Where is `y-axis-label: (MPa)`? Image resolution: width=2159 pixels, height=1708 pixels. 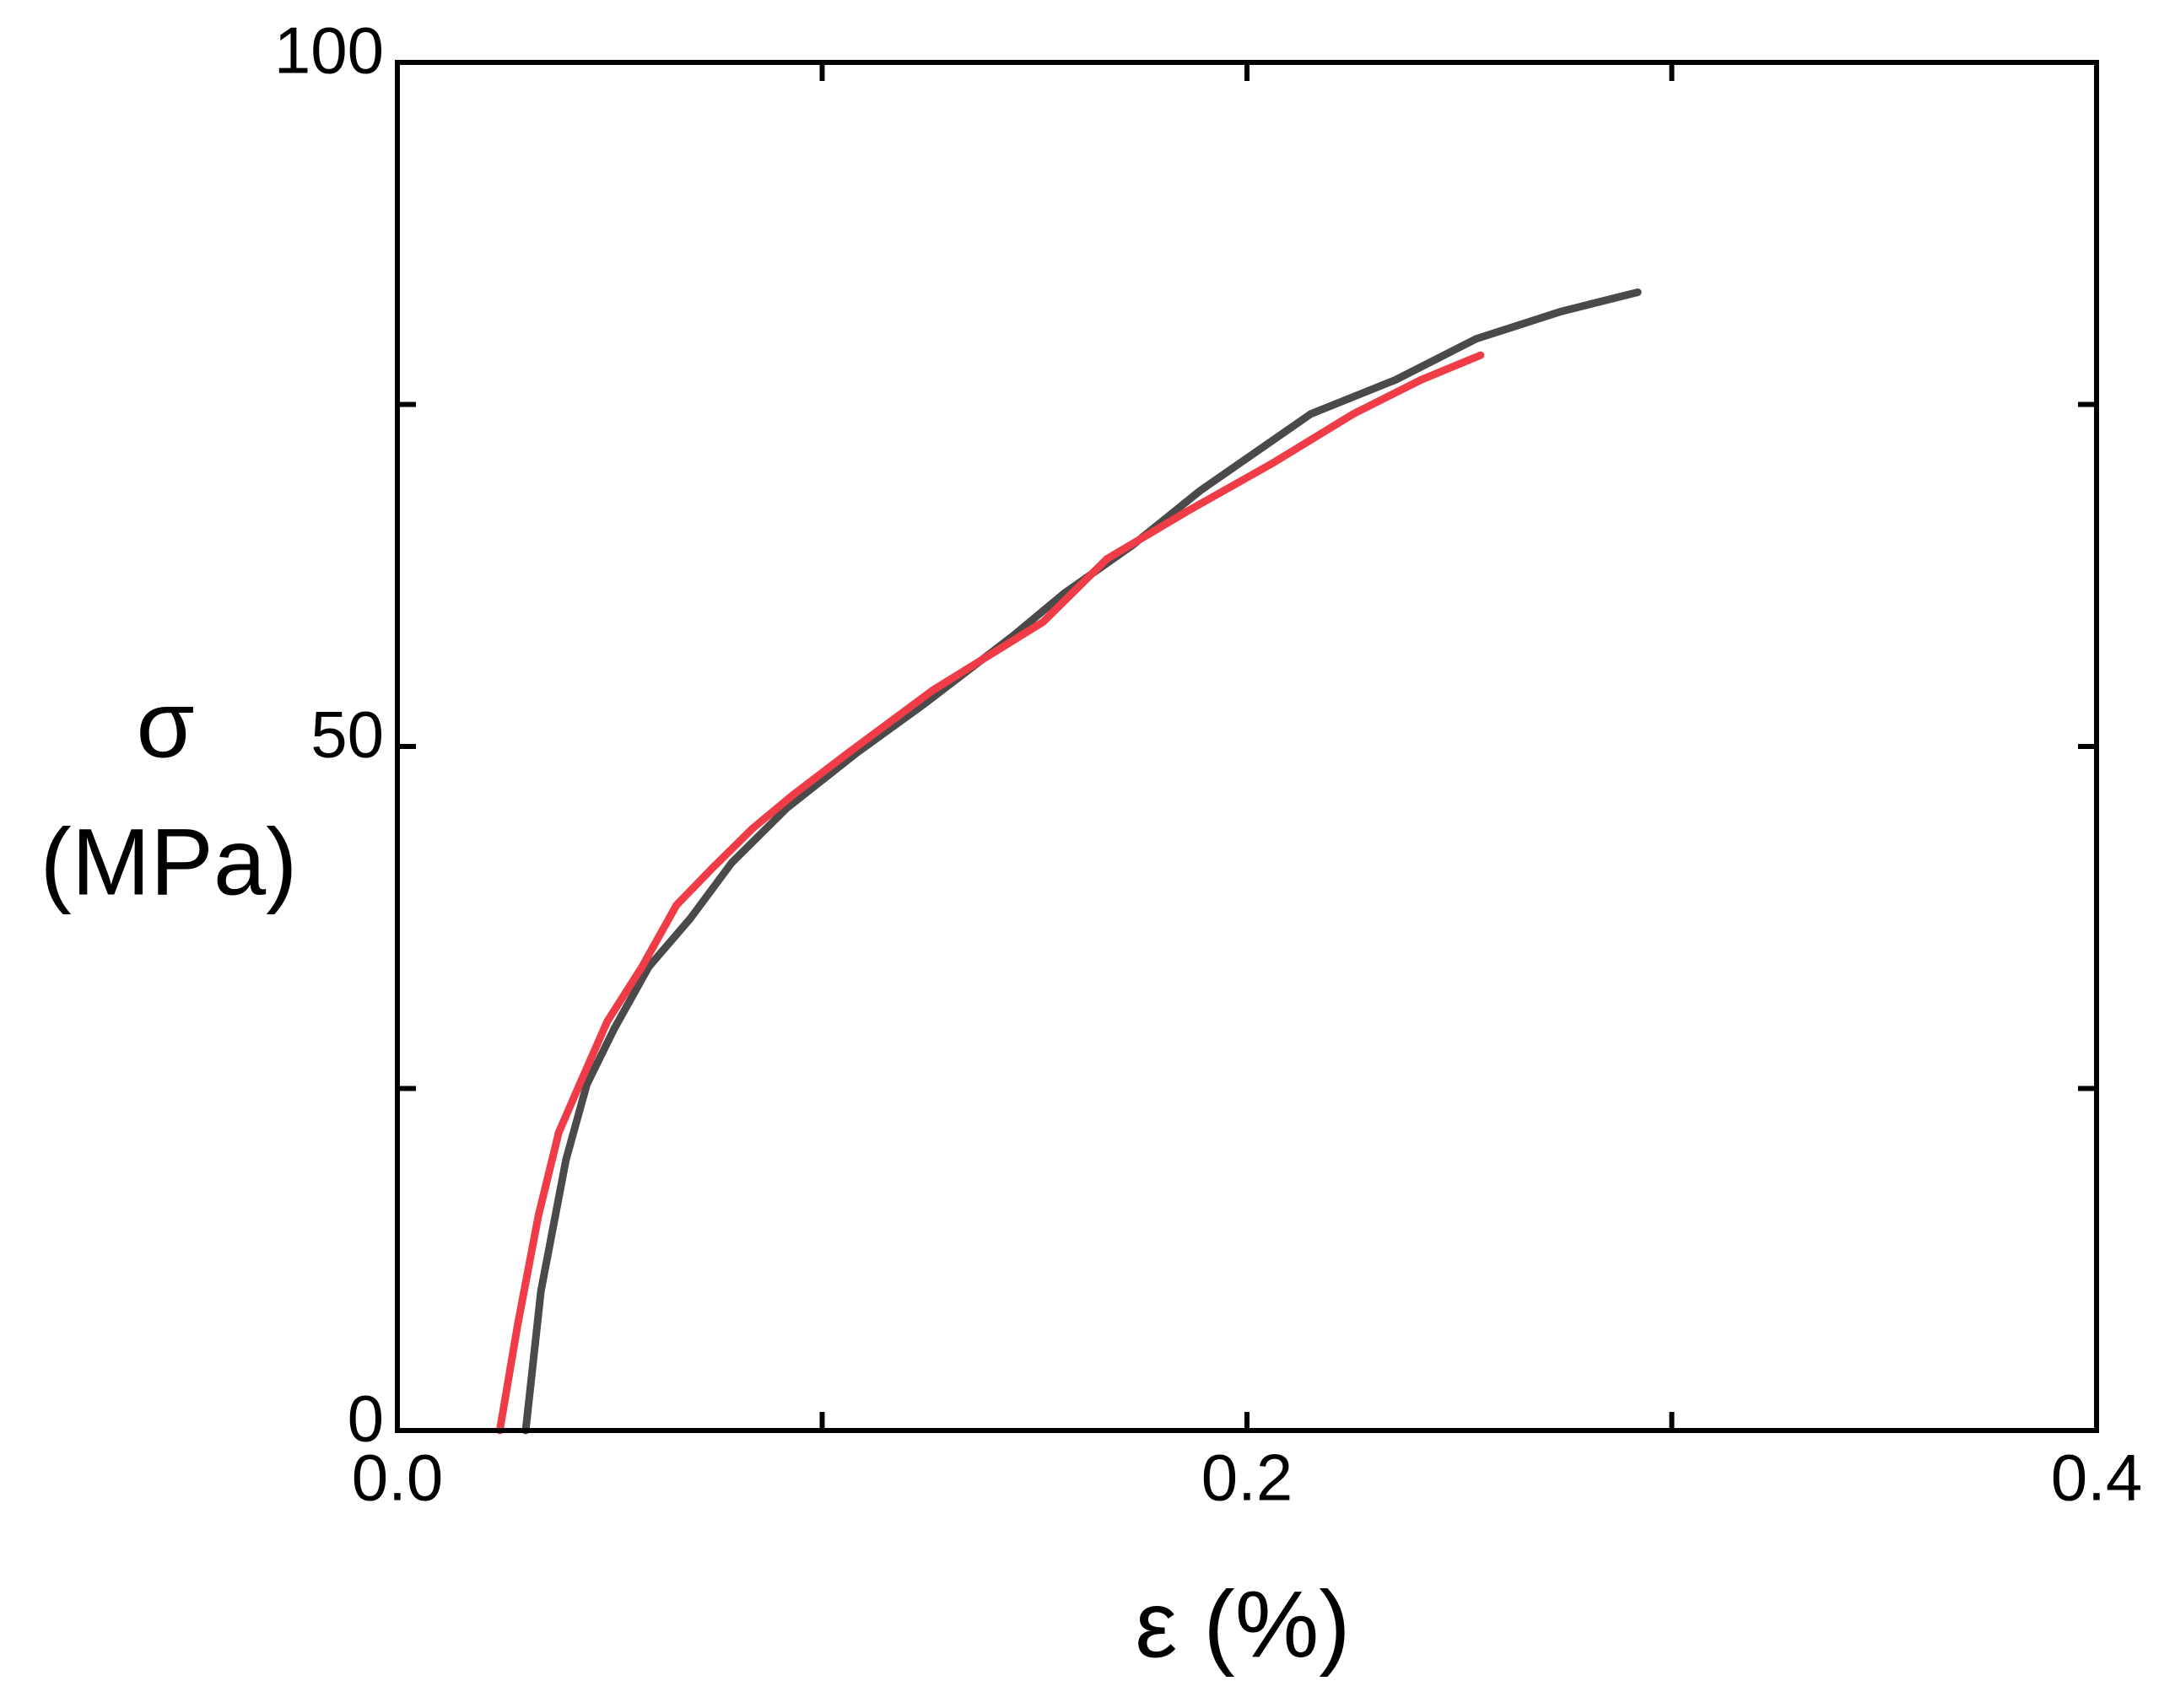
y-axis-label: (MPa) is located at coordinates (169, 862).